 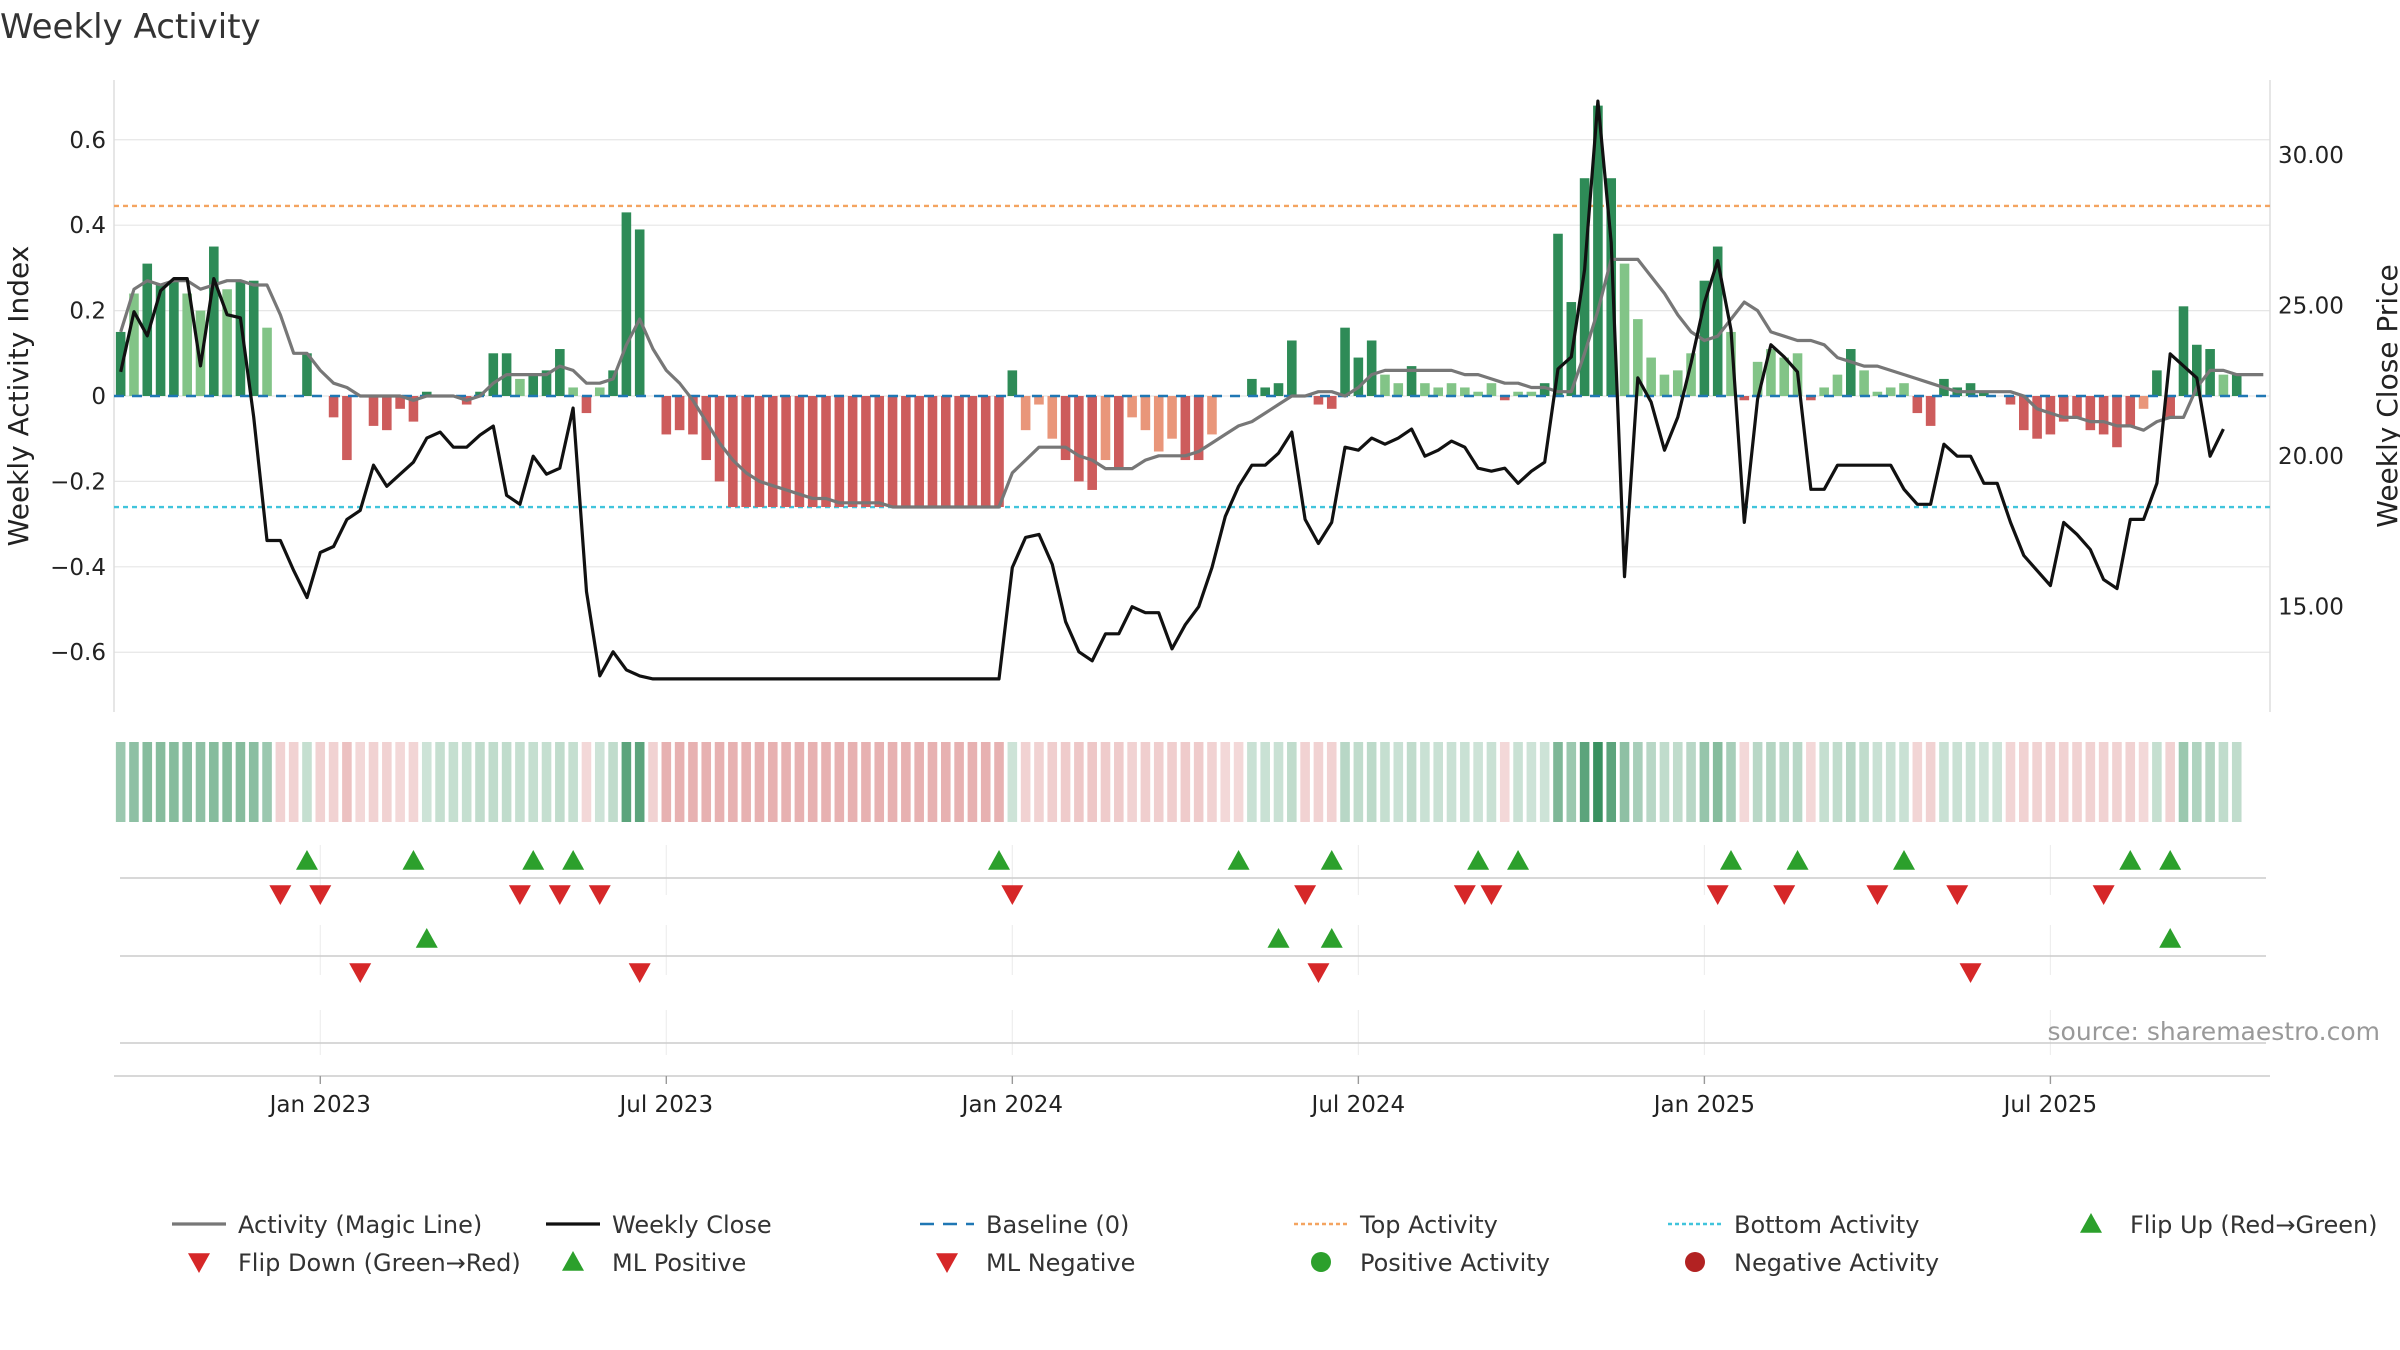 What do you see at coordinates (98, 397) in the screenshot?
I see `y-tick-label: 0` at bounding box center [98, 397].